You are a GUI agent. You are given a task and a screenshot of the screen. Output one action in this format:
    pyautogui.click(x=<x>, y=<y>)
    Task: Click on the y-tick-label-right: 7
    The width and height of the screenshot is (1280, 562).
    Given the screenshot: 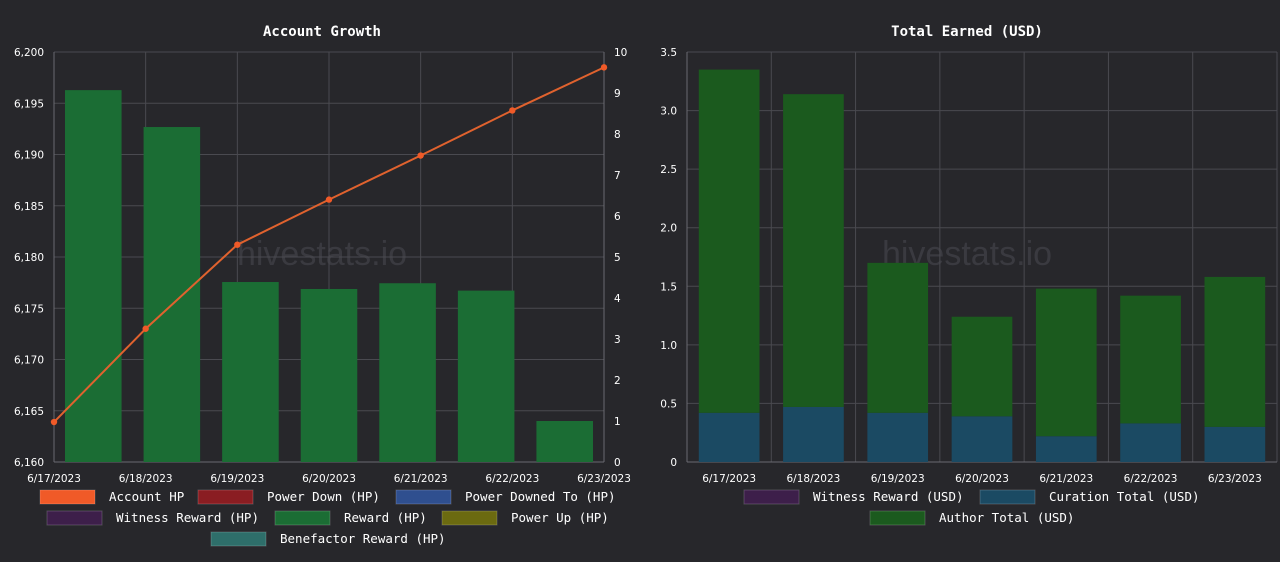 What is the action you would take?
    pyautogui.click(x=617, y=176)
    